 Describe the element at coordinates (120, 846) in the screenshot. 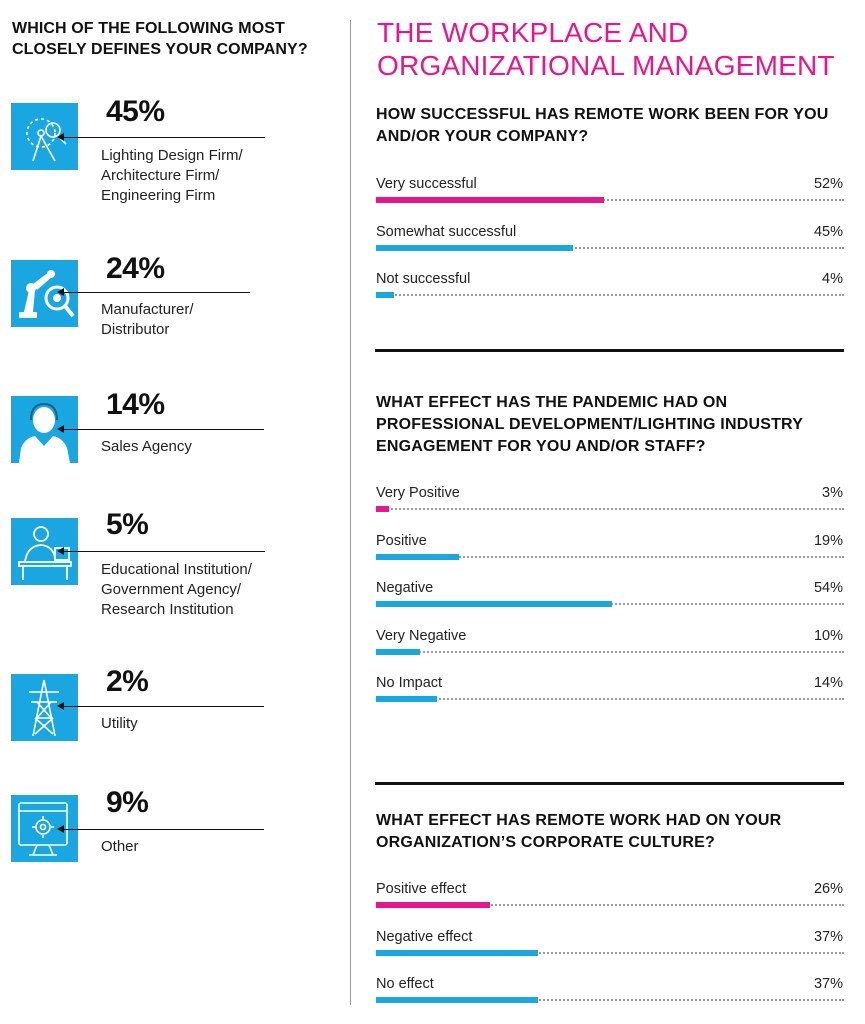

I see `category-label: Other` at that location.